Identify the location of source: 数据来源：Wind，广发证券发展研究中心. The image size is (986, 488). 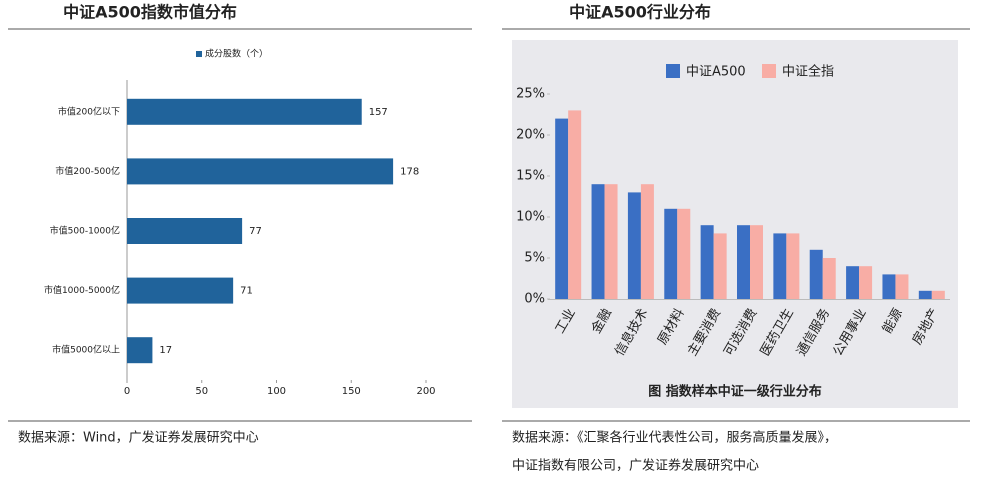
(138, 438).